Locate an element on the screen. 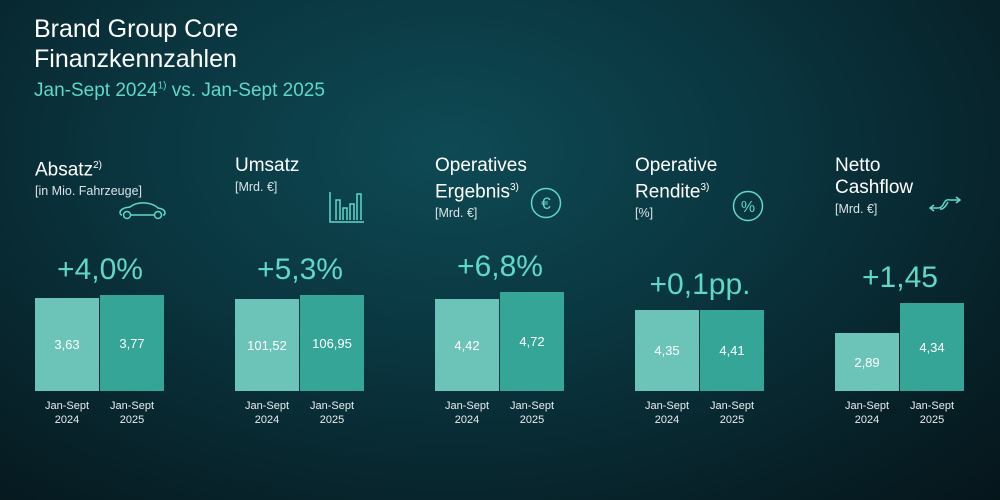 The height and width of the screenshot is (500, 1000). kpi-title: Operatives Ergebnis3) [Mrd. €] is located at coordinates (495, 188).